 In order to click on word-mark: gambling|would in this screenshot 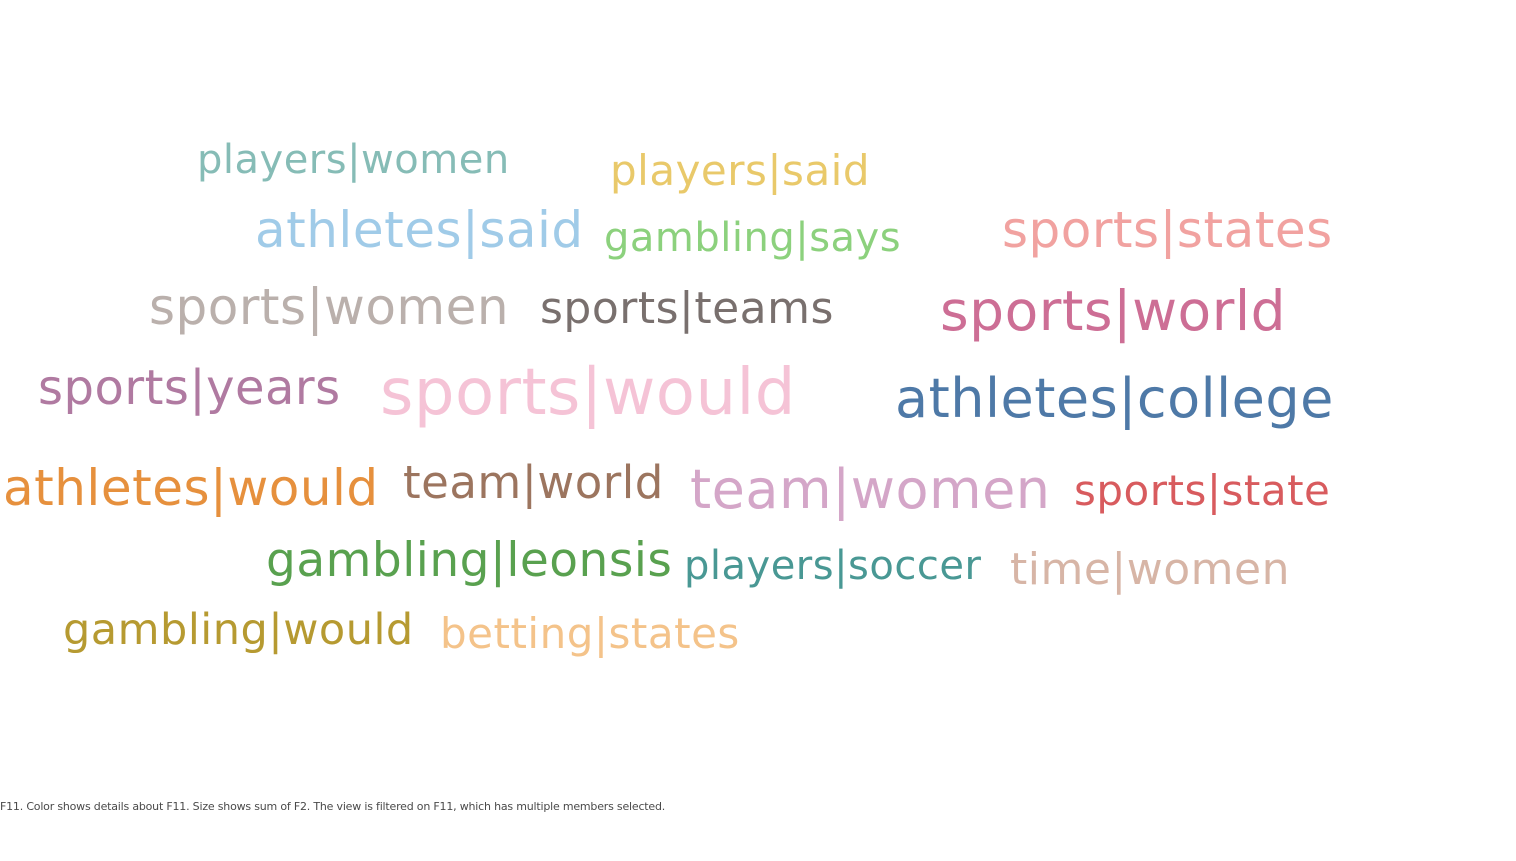, I will do `click(238, 630)`.